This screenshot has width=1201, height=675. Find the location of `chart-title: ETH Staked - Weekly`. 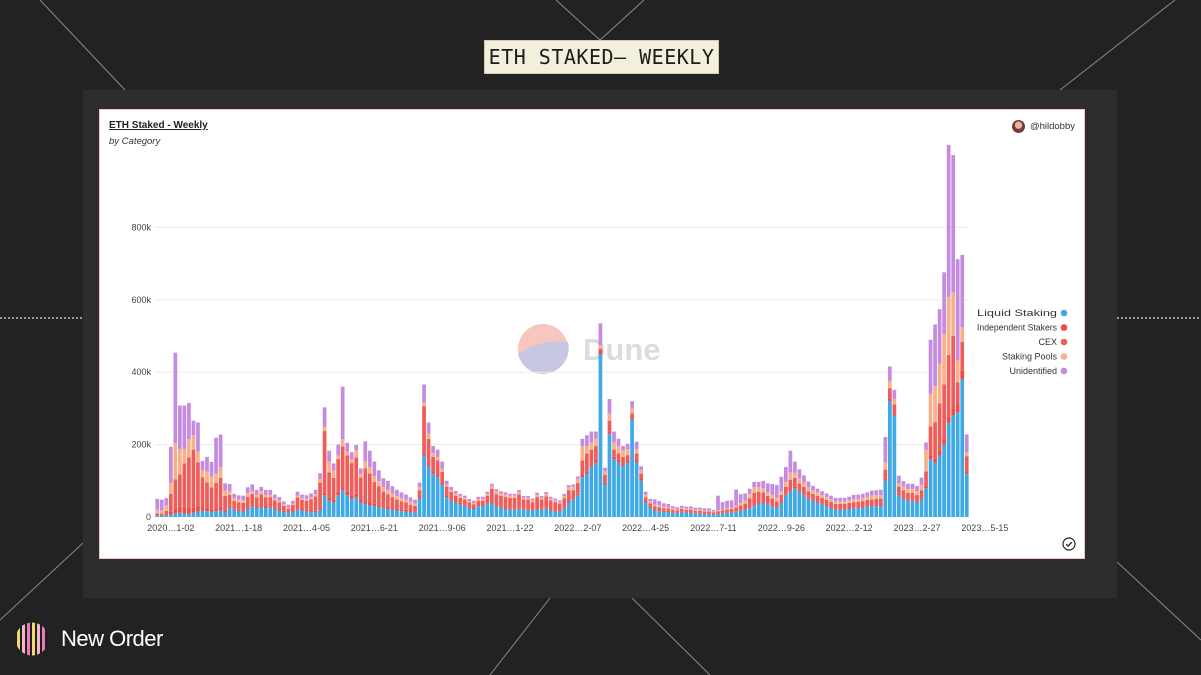

chart-title: ETH Staked - Weekly is located at coordinates (158, 125).